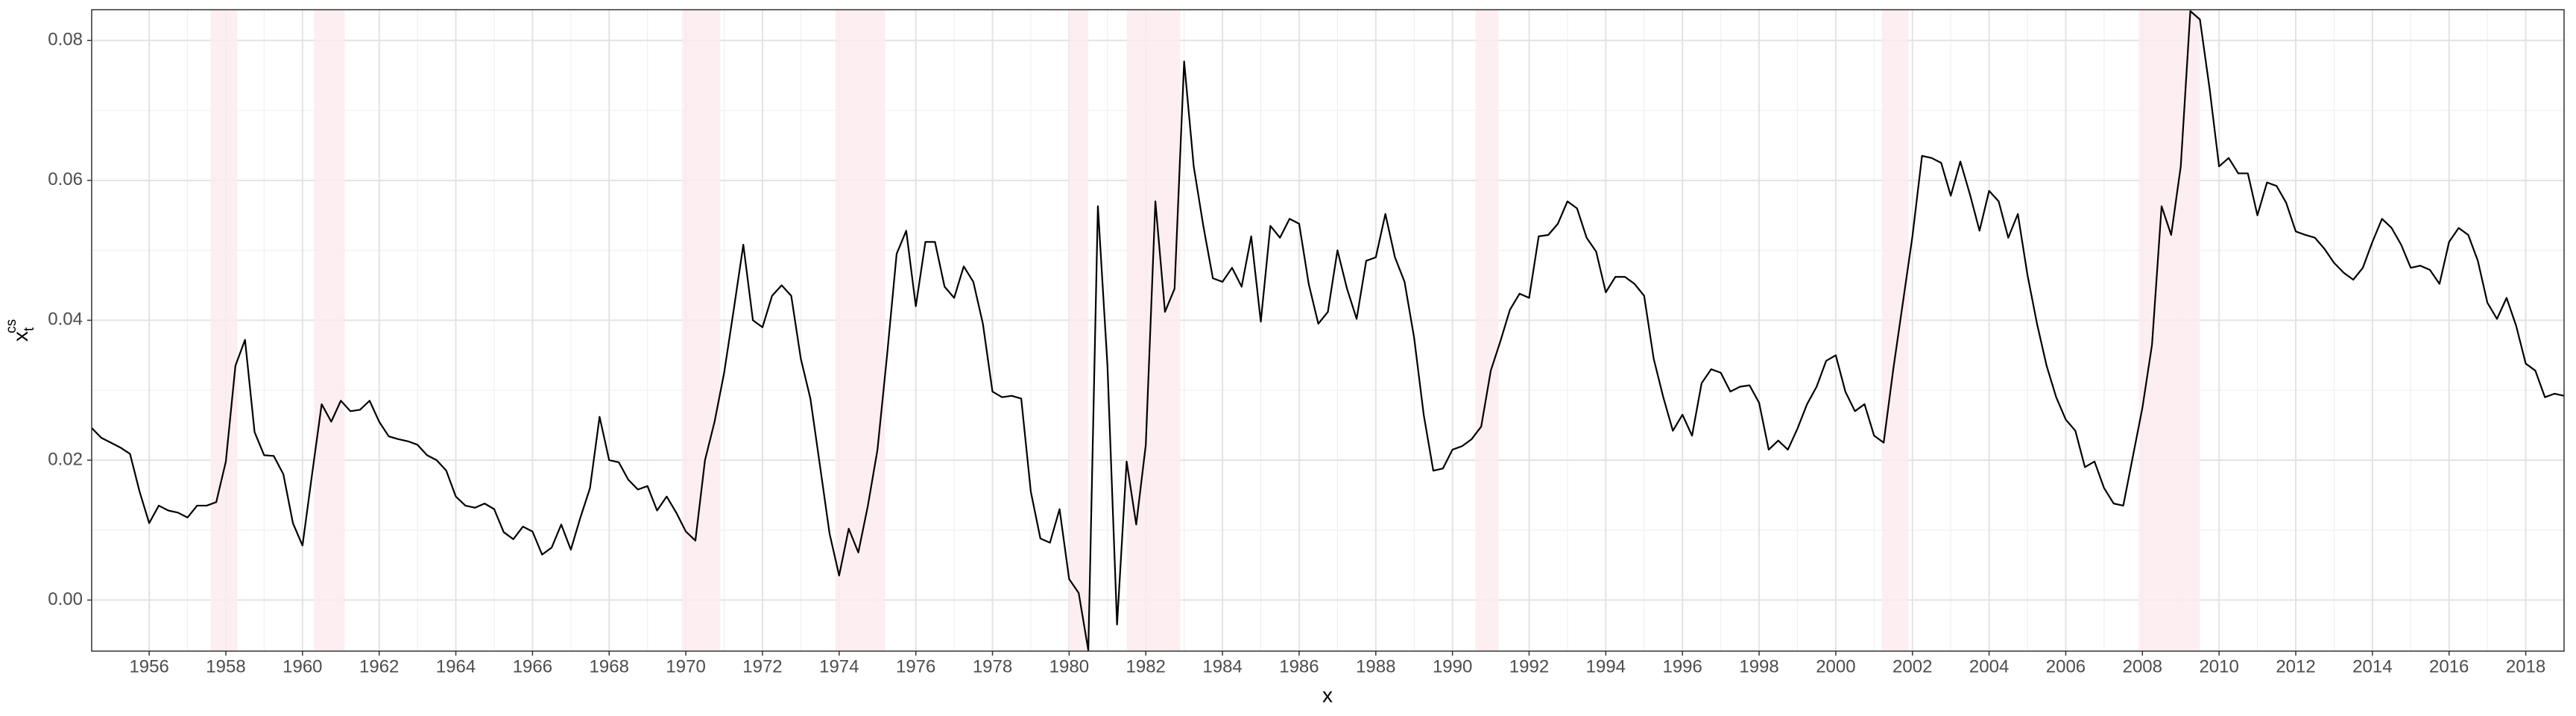 The height and width of the screenshot is (716, 2576). Describe the element at coordinates (302, 666) in the screenshot. I see `x-tick-label: 1960` at that location.